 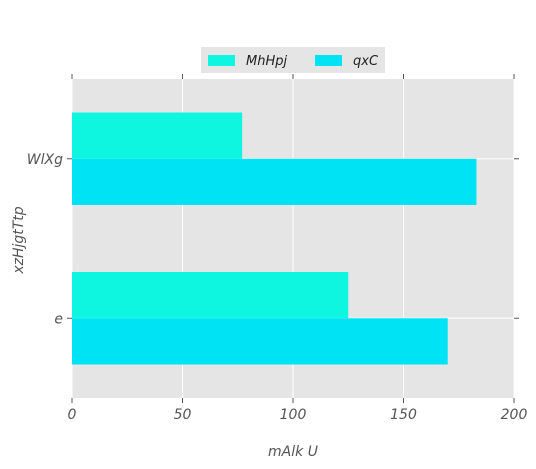 I want to click on x-tick-label: 150, so click(x=403, y=415).